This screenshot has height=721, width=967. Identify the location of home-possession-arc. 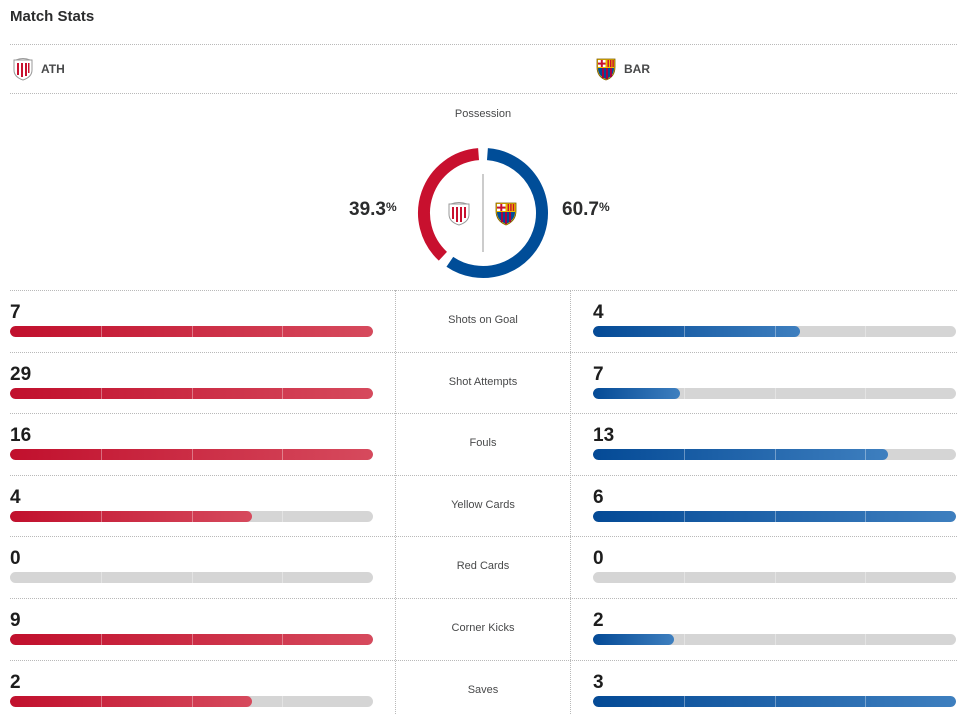
(449, 204).